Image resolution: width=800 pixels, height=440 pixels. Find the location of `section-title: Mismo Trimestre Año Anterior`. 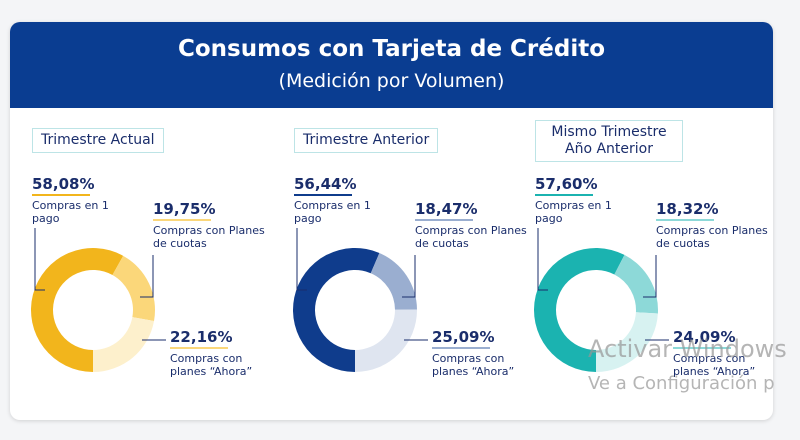

section-title: Mismo Trimestre Año Anterior is located at coordinates (609, 141).